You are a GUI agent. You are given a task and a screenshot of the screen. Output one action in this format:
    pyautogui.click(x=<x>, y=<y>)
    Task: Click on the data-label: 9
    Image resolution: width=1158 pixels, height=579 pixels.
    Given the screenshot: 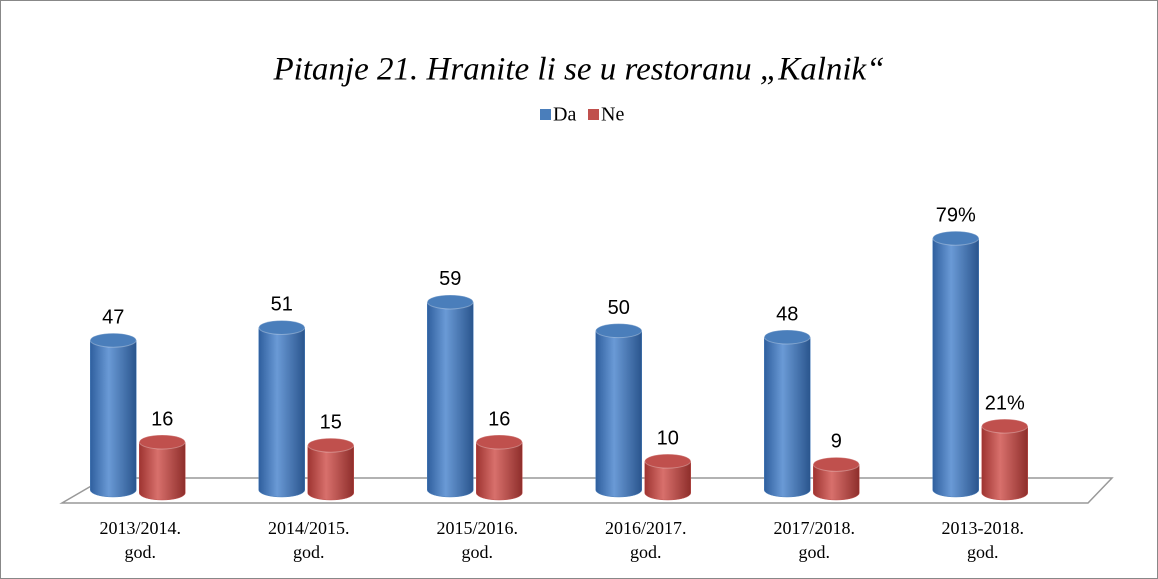 What is the action you would take?
    pyautogui.click(x=836, y=442)
    